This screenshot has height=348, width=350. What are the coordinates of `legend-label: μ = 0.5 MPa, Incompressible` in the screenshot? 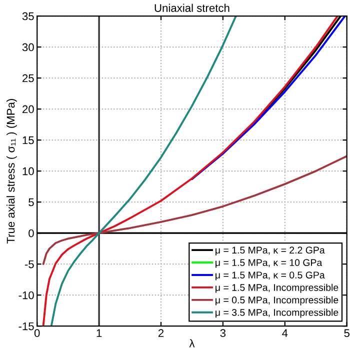 It's located at (277, 301).